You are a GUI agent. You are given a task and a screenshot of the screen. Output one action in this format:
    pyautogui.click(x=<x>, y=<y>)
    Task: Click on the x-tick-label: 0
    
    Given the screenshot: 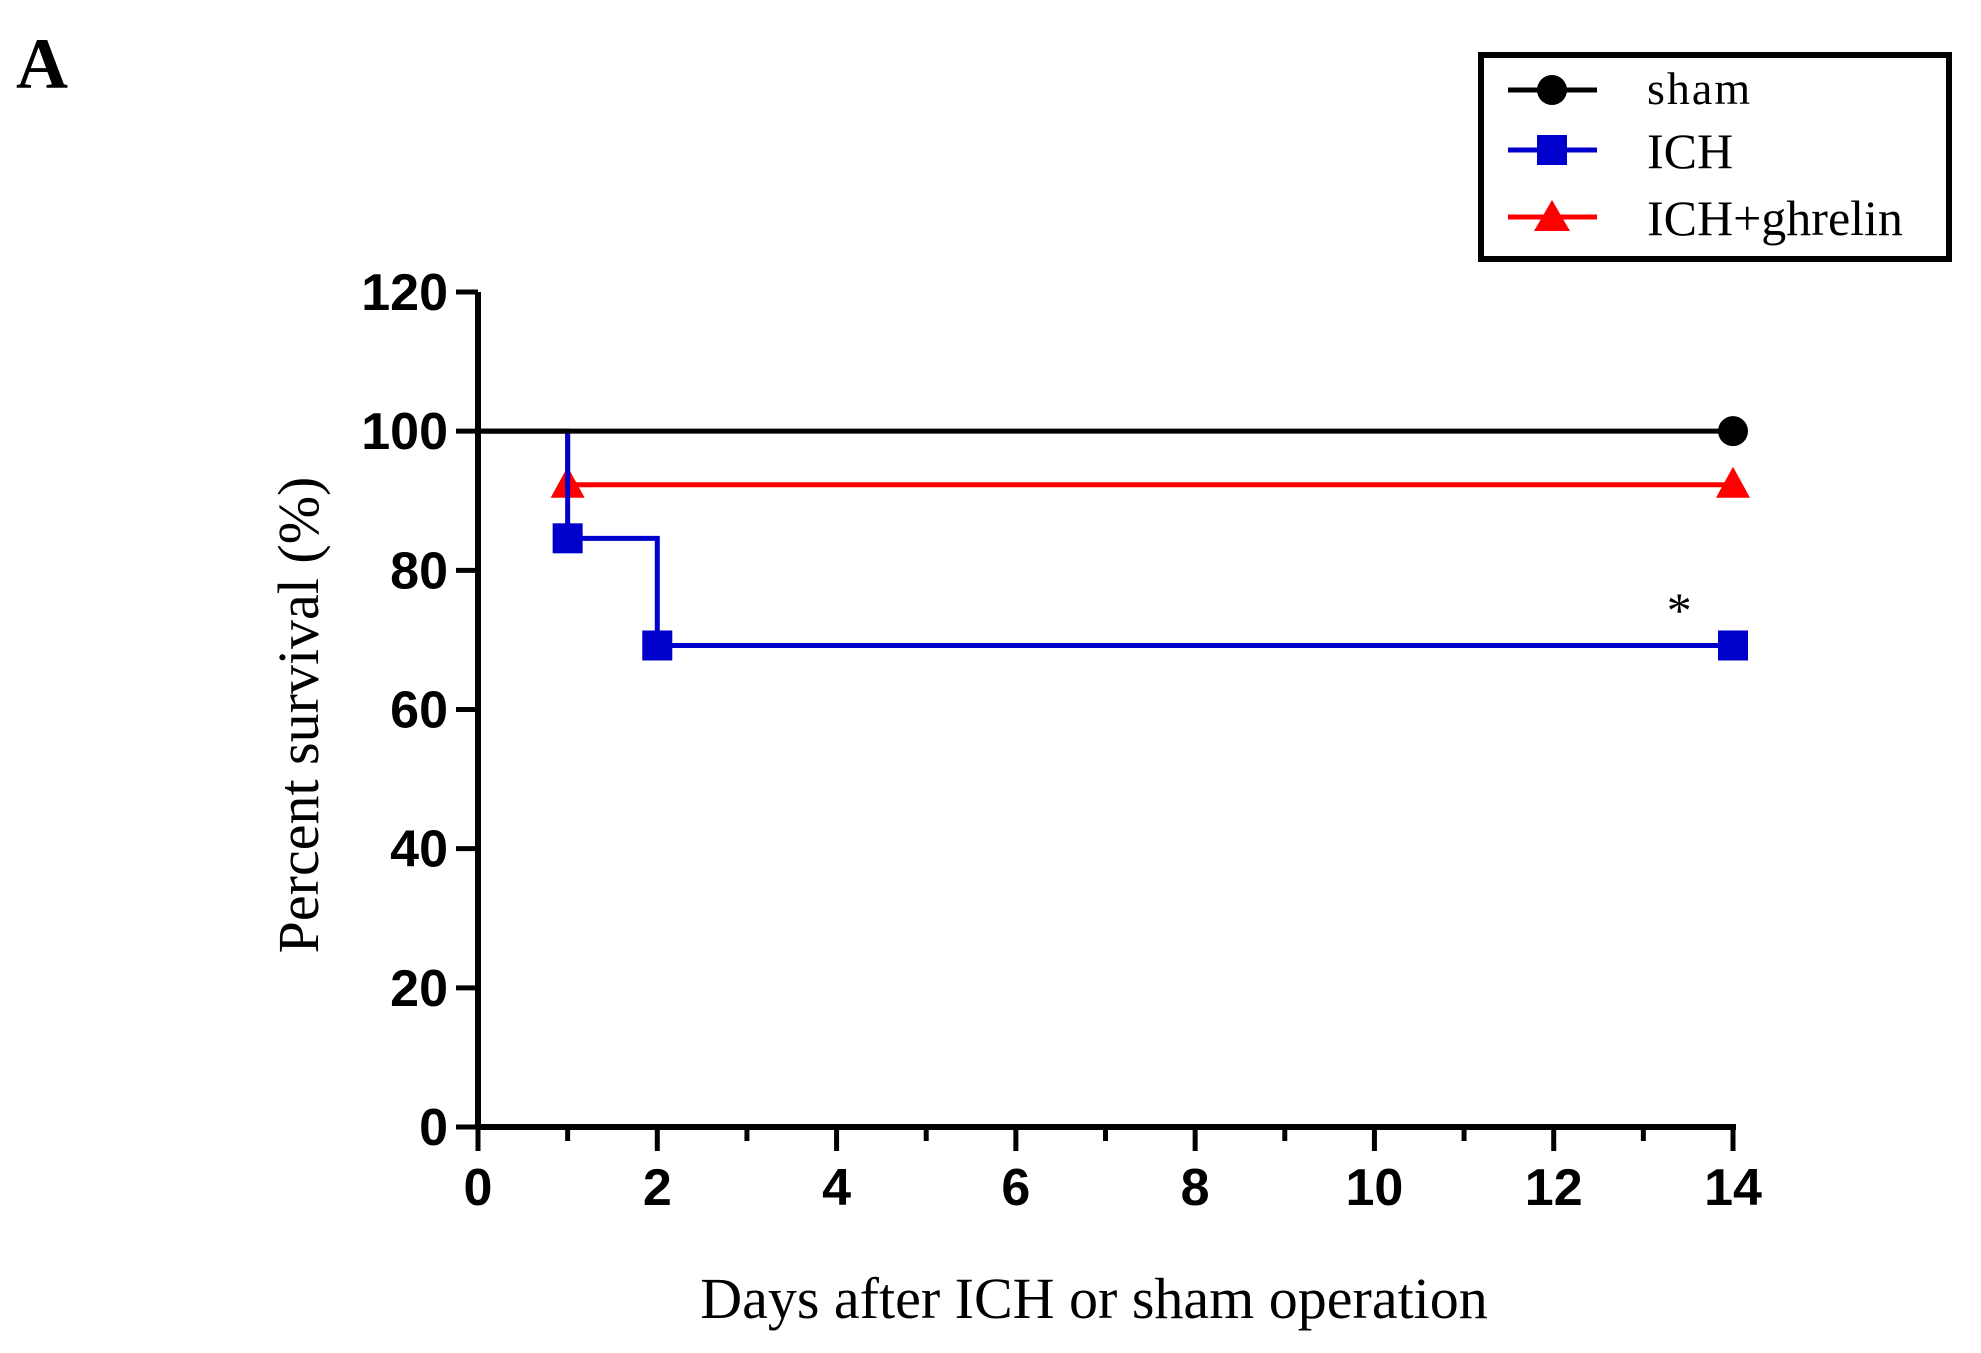 What is the action you would take?
    pyautogui.click(x=478, y=1188)
    